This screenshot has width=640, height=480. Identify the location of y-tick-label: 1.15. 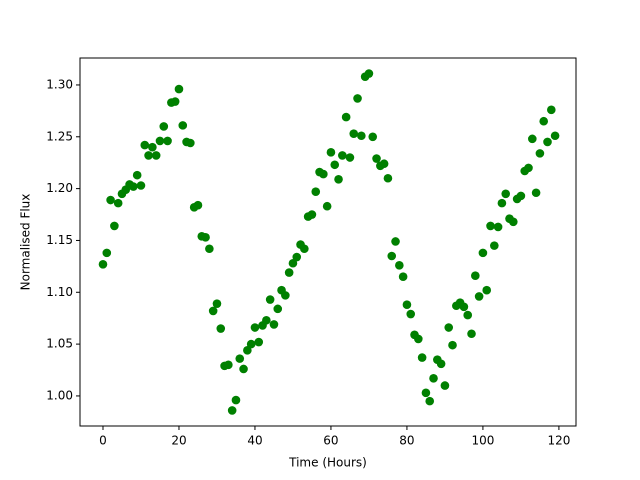
(59, 240).